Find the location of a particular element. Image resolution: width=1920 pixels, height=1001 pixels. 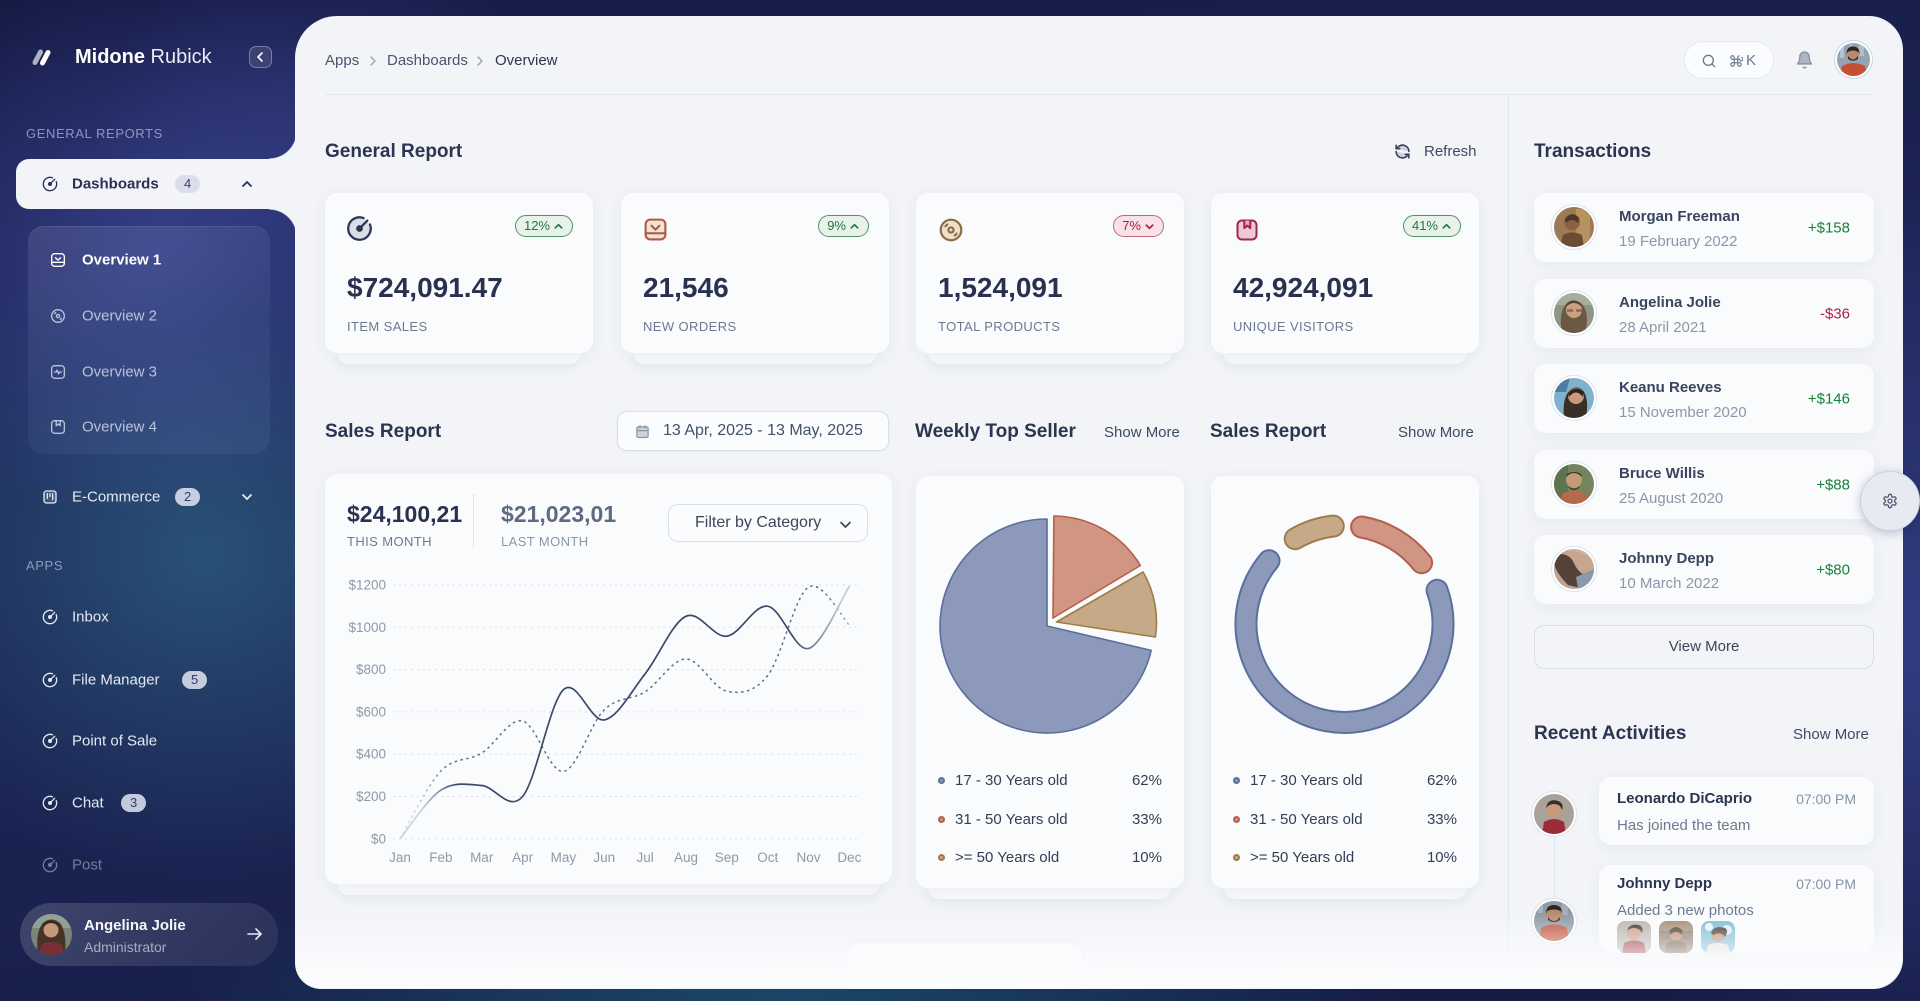

svg-text: Jul is located at coordinates (644, 857).